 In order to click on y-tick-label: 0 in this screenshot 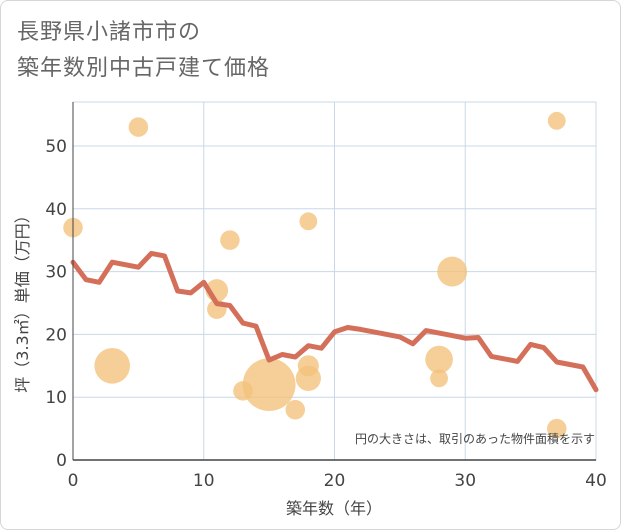, I will do `click(61, 461)`.